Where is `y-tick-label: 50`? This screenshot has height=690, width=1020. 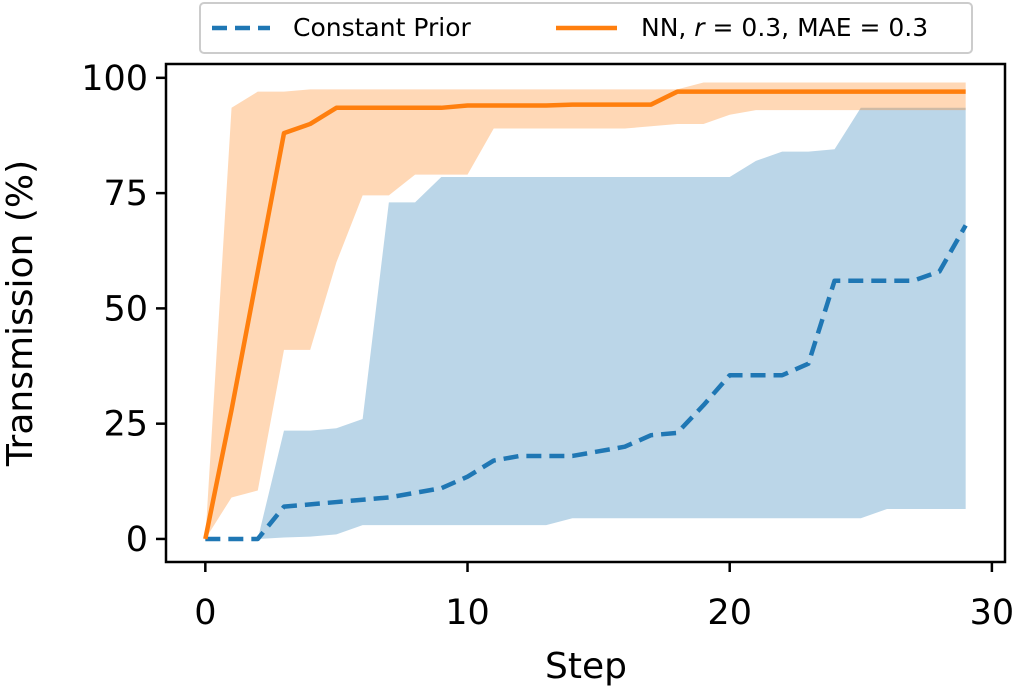
y-tick-label: 50 is located at coordinates (125, 309).